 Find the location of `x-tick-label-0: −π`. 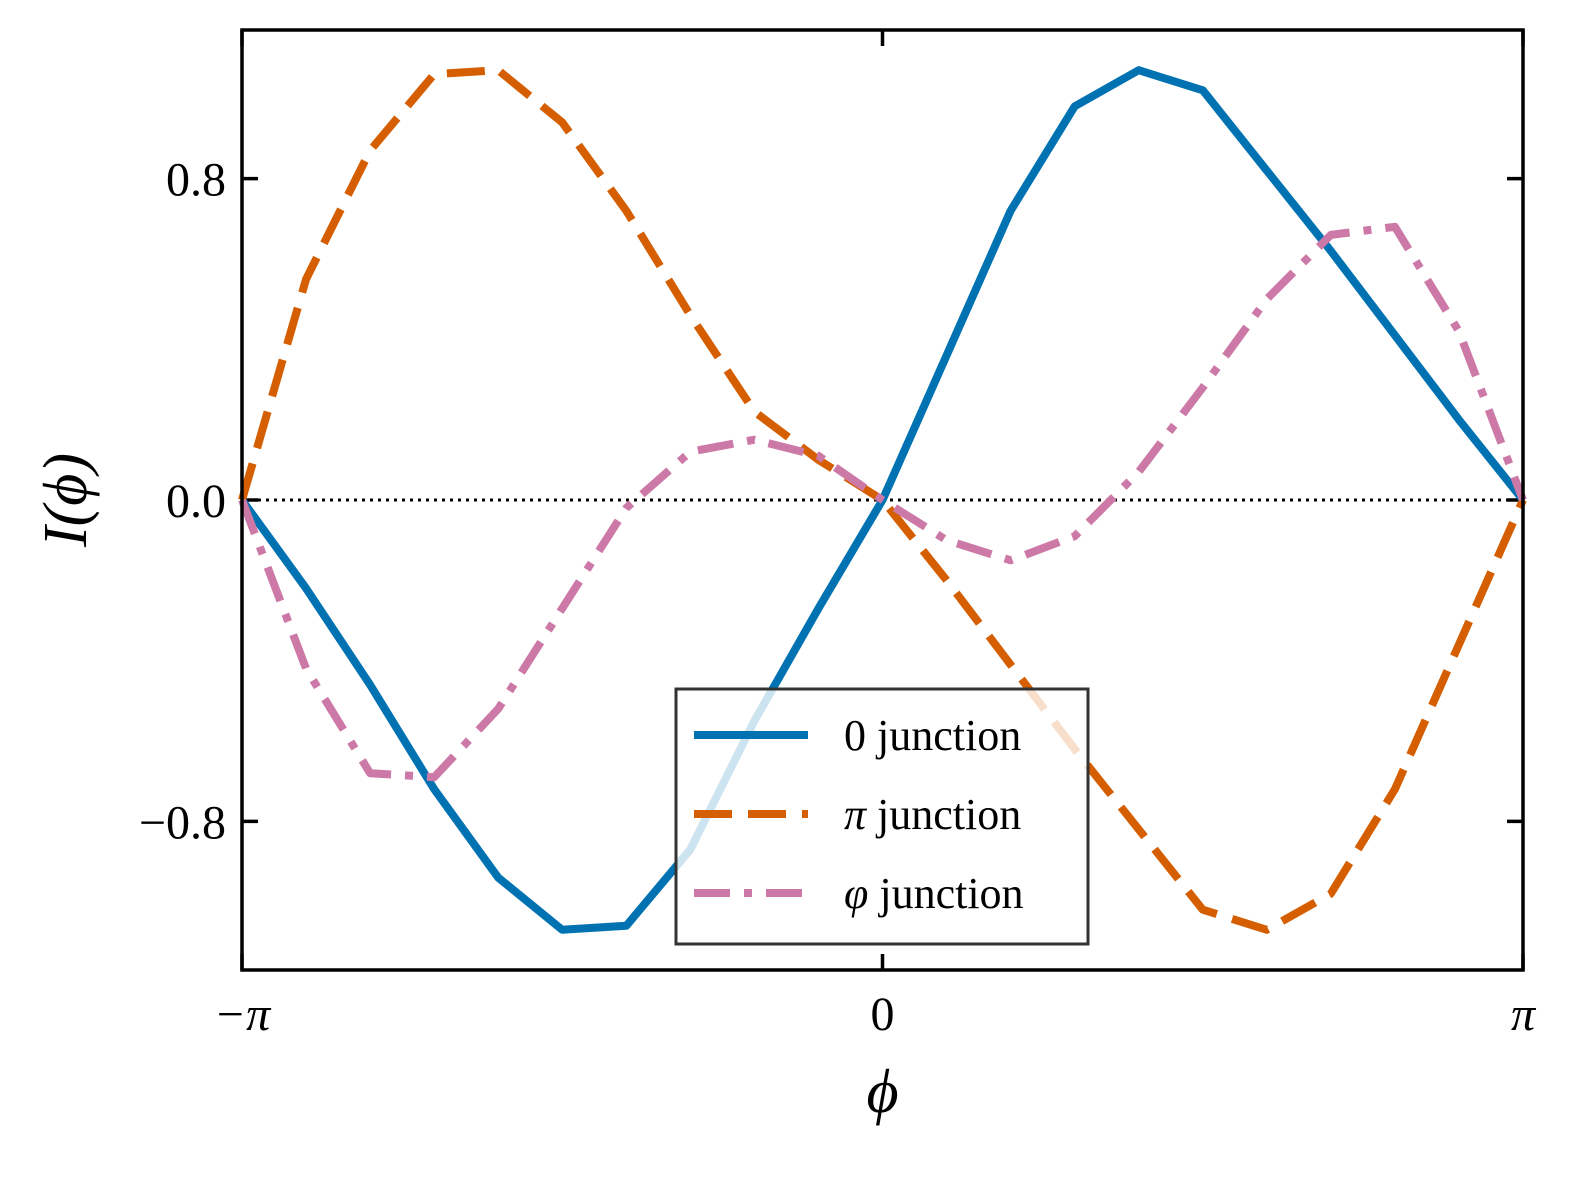

x-tick-label-0: −π is located at coordinates (243, 1014).